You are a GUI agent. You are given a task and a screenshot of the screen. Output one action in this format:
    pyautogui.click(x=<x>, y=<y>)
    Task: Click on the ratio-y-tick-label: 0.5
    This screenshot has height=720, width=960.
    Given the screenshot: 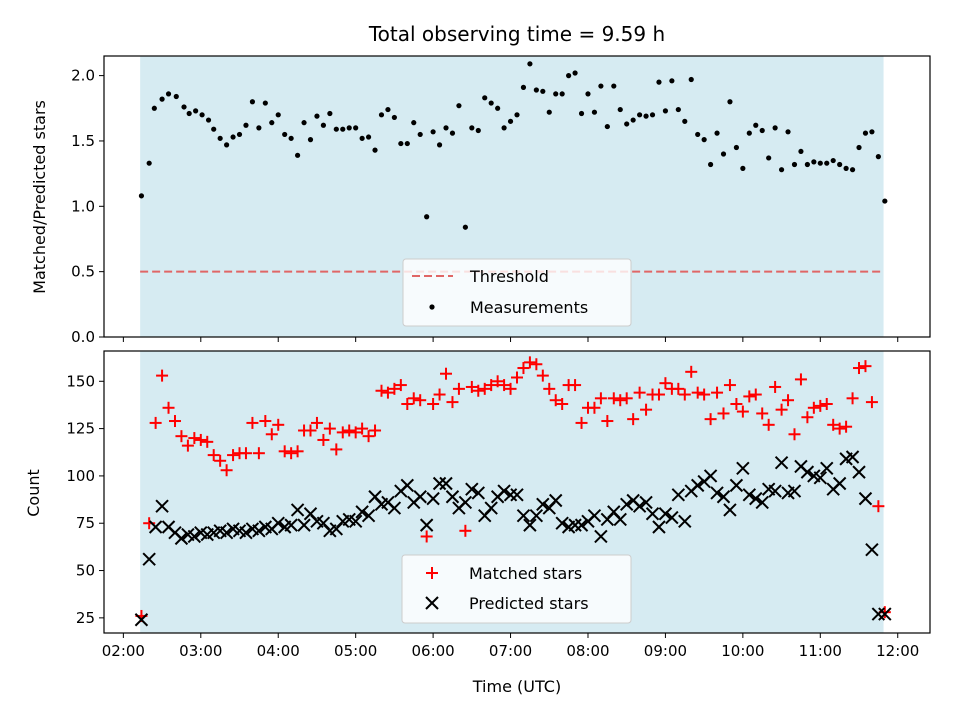 What is the action you would take?
    pyautogui.click(x=83, y=272)
    